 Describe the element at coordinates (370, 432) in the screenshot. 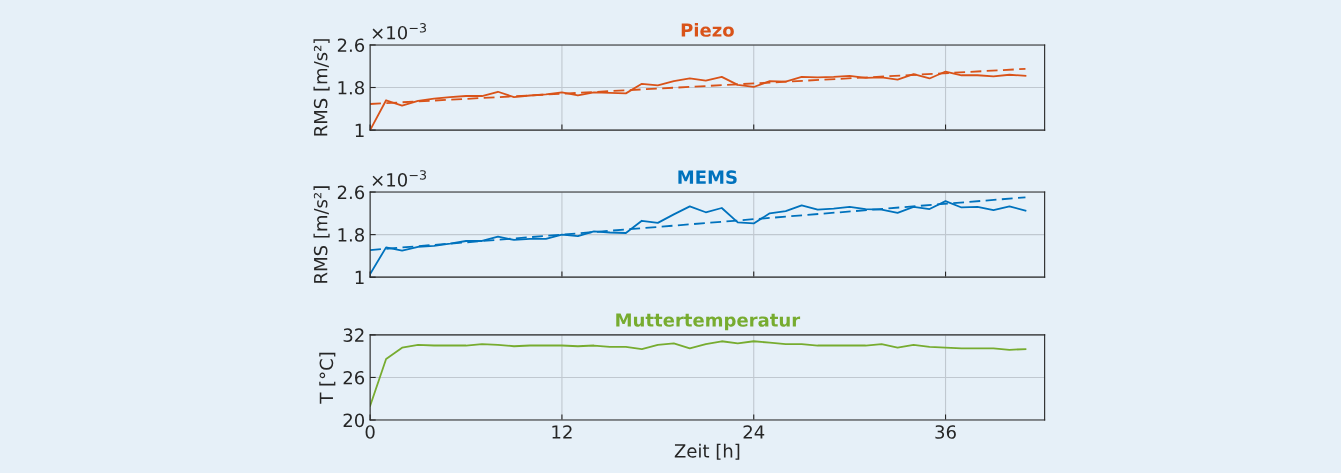

I see `x-tick-label: 0` at that location.